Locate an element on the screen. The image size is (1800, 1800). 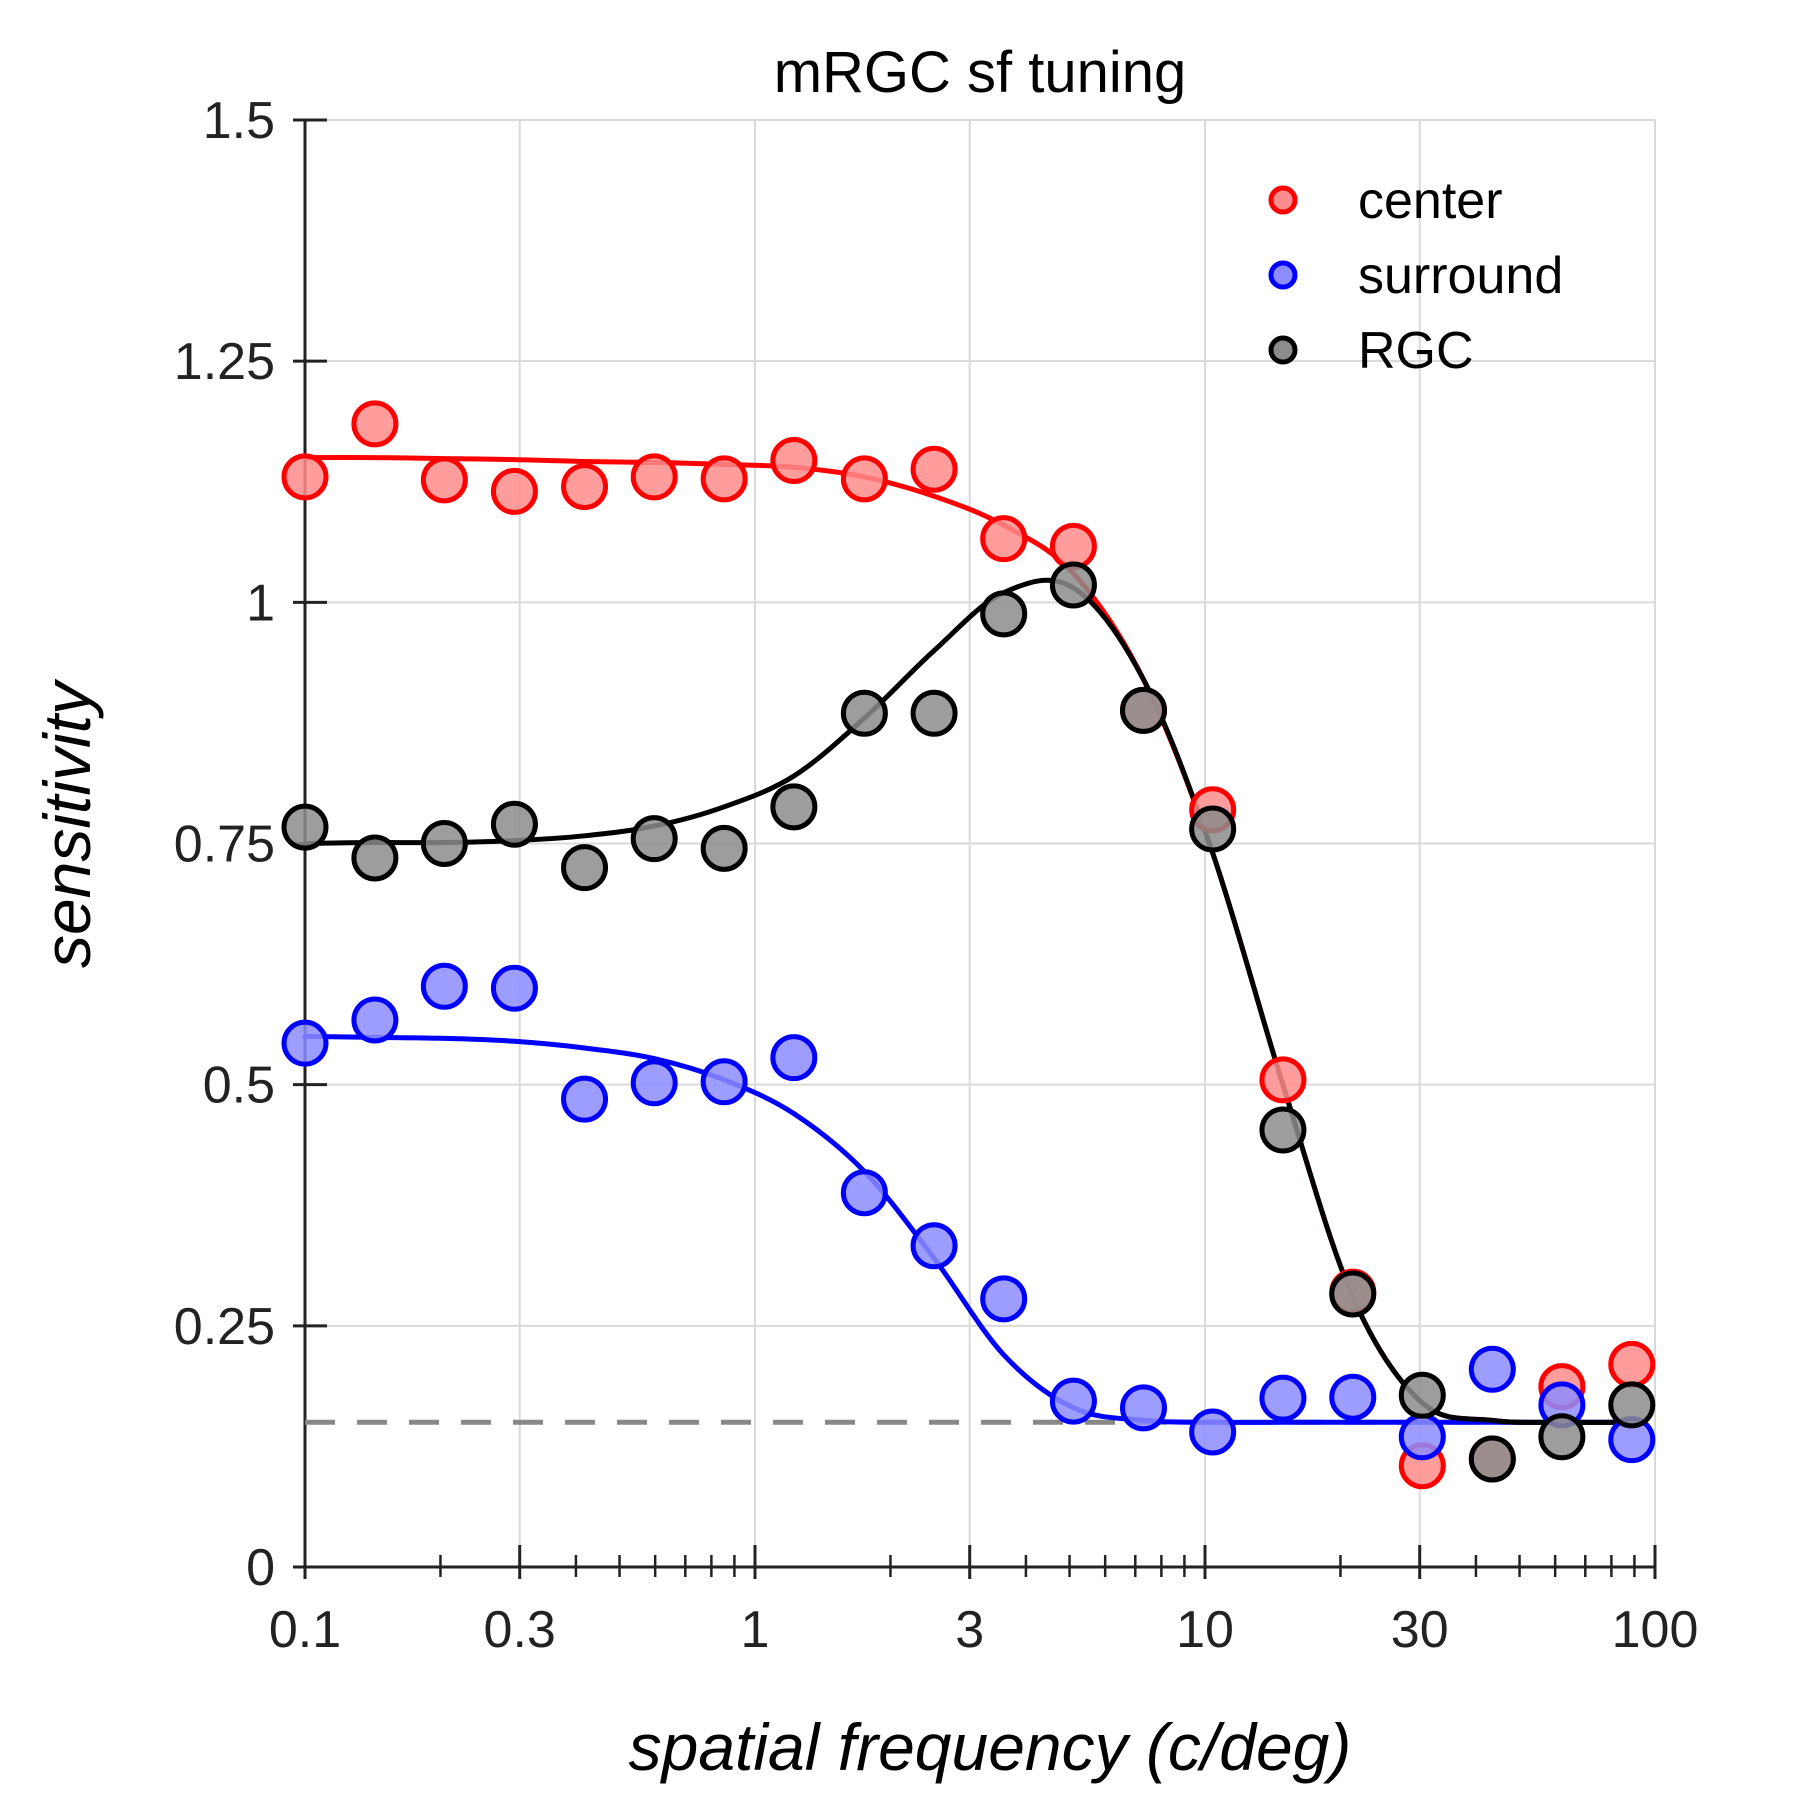
legend-label-center: center is located at coordinates (1430, 201).